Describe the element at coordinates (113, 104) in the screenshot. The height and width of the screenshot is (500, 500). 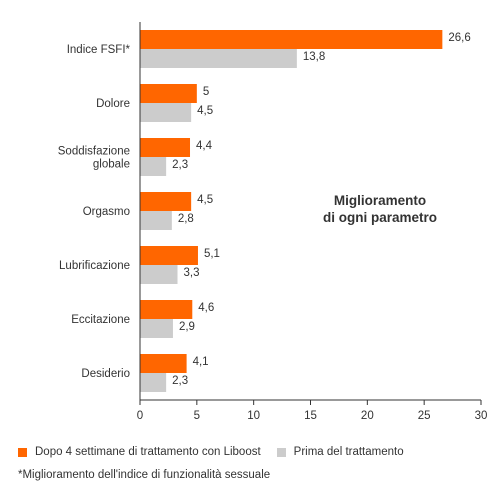
I see `category-label: Dolore` at that location.